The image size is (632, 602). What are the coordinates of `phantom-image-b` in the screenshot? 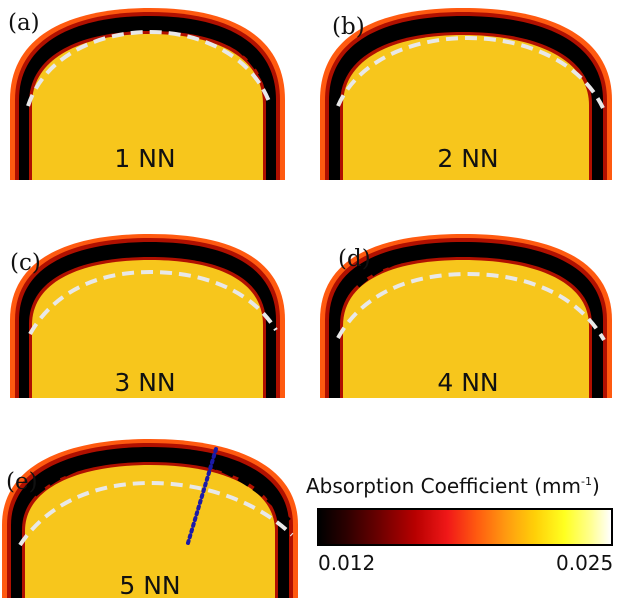 It's located at (466, 94).